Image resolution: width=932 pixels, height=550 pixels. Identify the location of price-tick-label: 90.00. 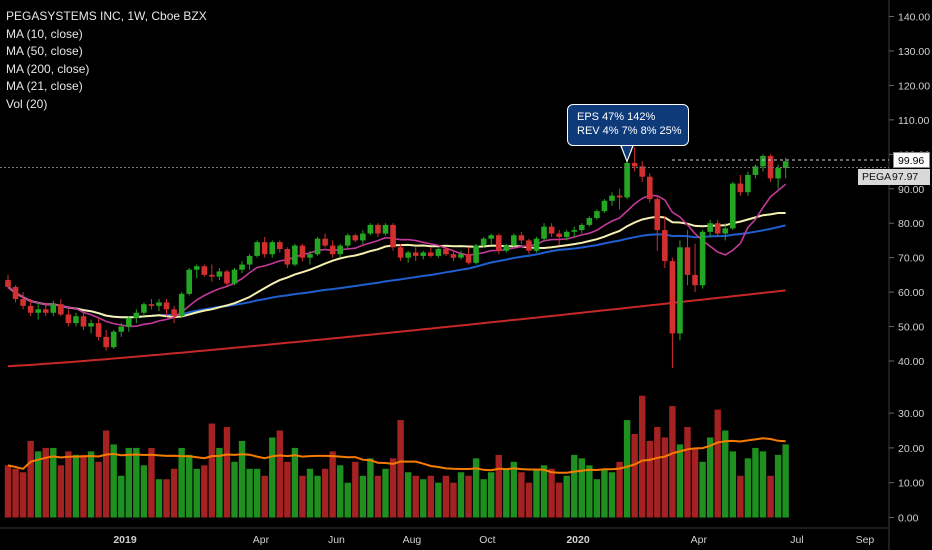
(911, 190).